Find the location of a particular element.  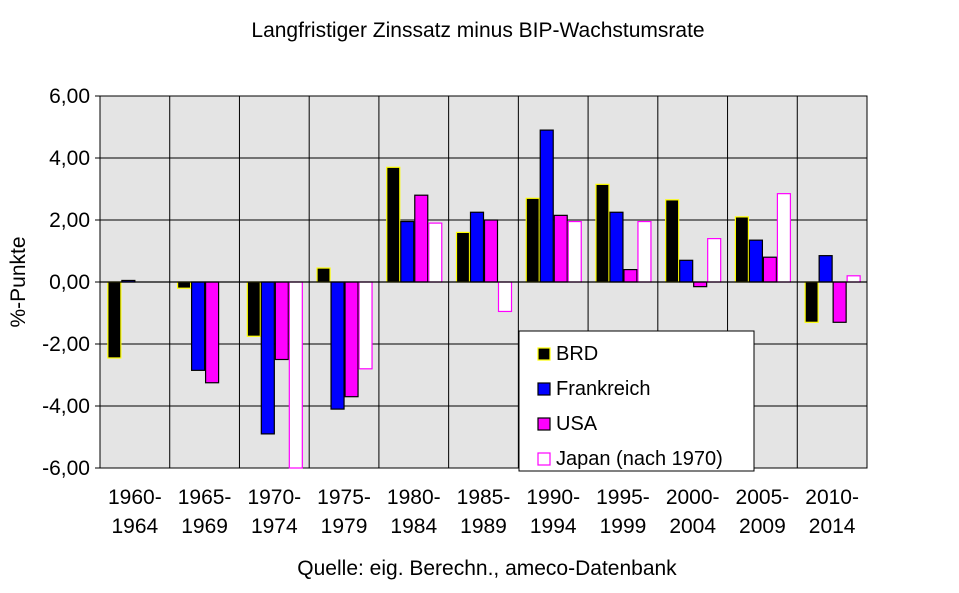

y-axis-label: %-Punkte is located at coordinates (18, 281).